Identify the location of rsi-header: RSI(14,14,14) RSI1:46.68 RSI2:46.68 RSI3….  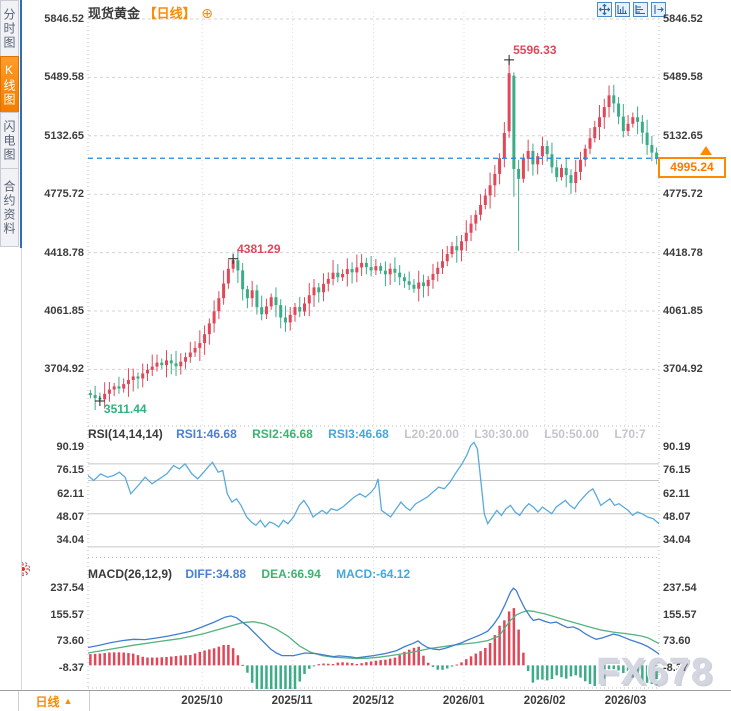
(373, 434).